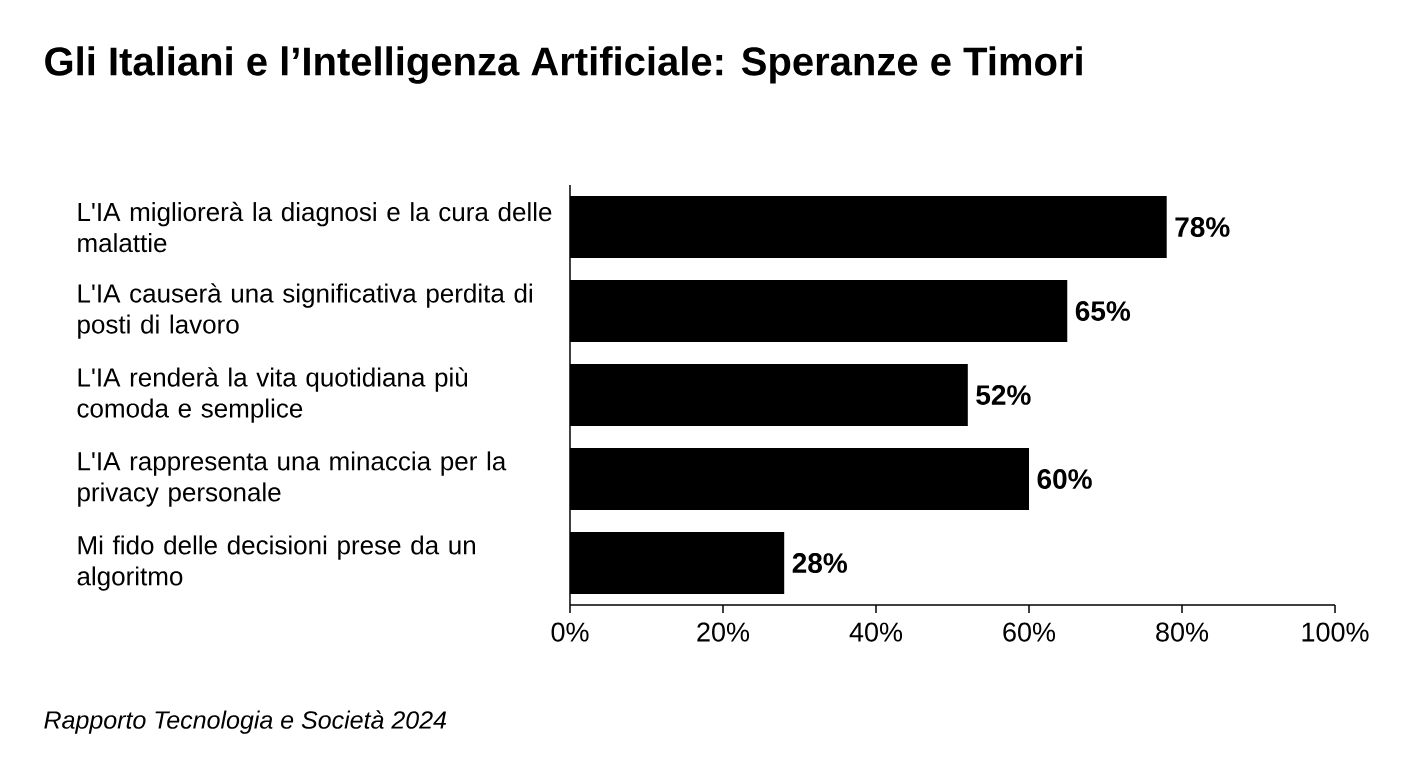 Image resolution: width=1408 pixels, height=768 pixels. Describe the element at coordinates (315, 227) in the screenshot. I see `y-tick-label: L'IA migliorerà la diagnosi e la cura delle malattie` at that location.